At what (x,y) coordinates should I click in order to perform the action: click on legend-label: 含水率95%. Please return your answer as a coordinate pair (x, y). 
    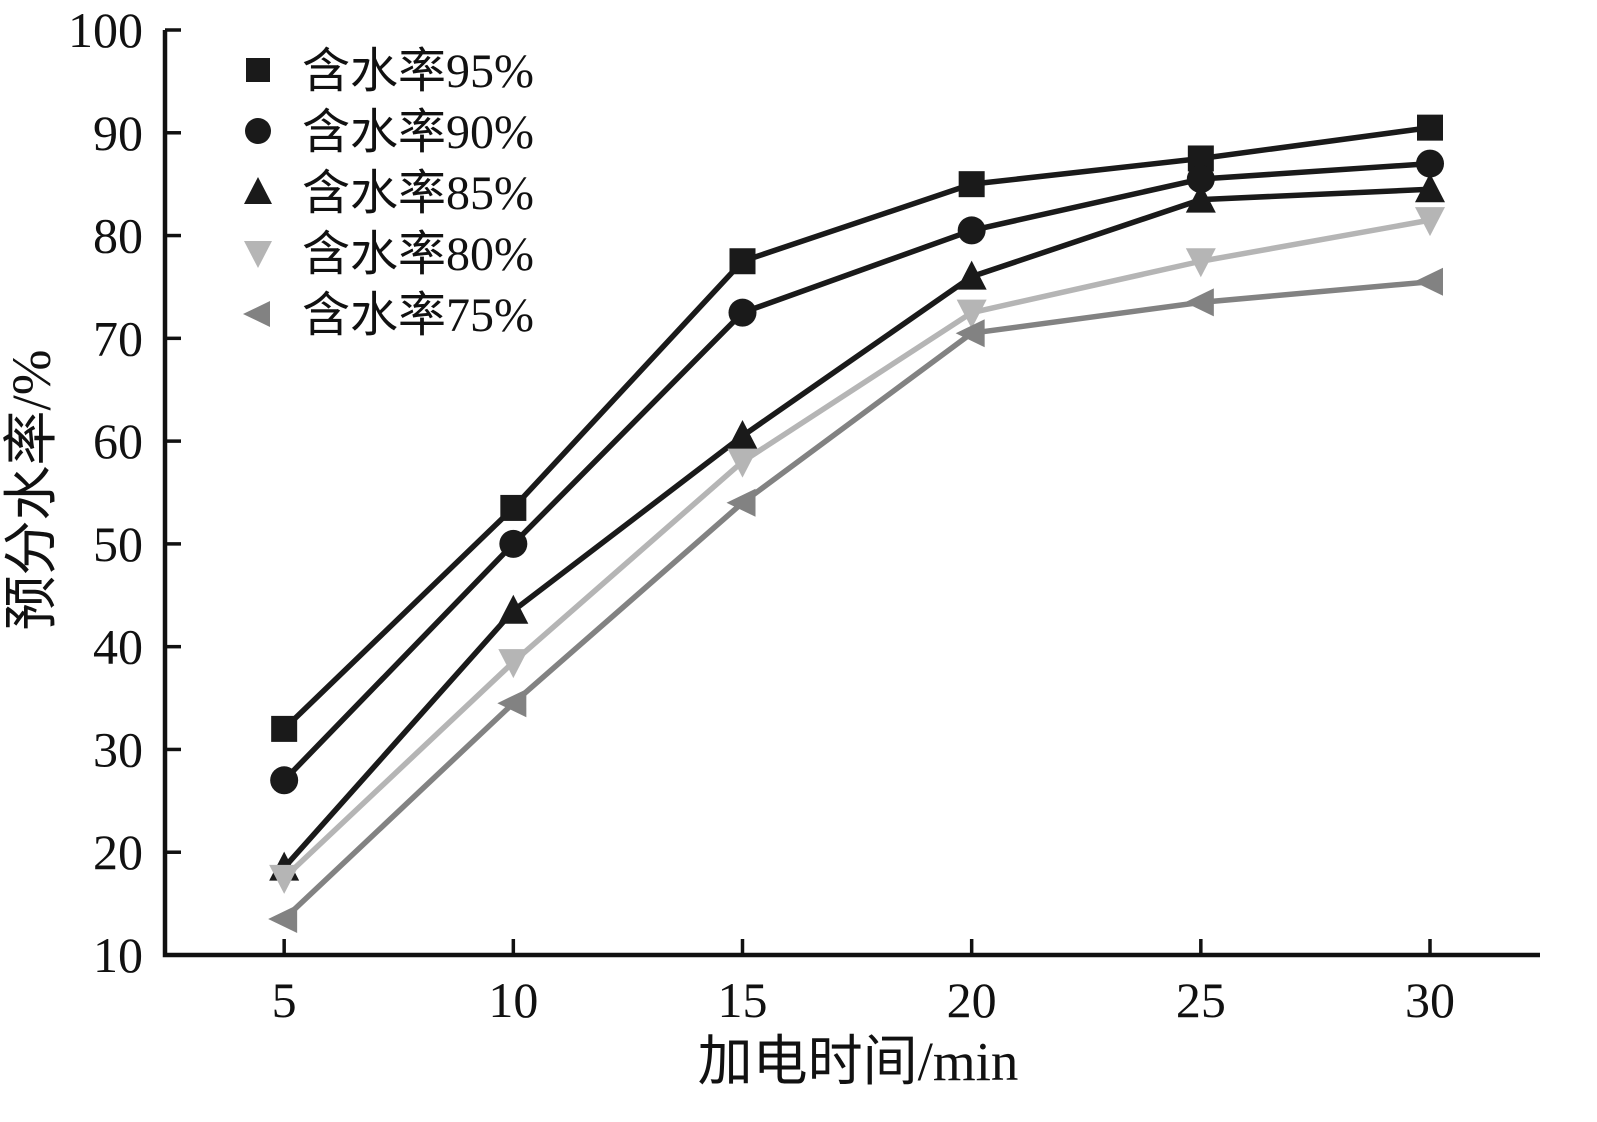
    Looking at the image, I should click on (418, 71).